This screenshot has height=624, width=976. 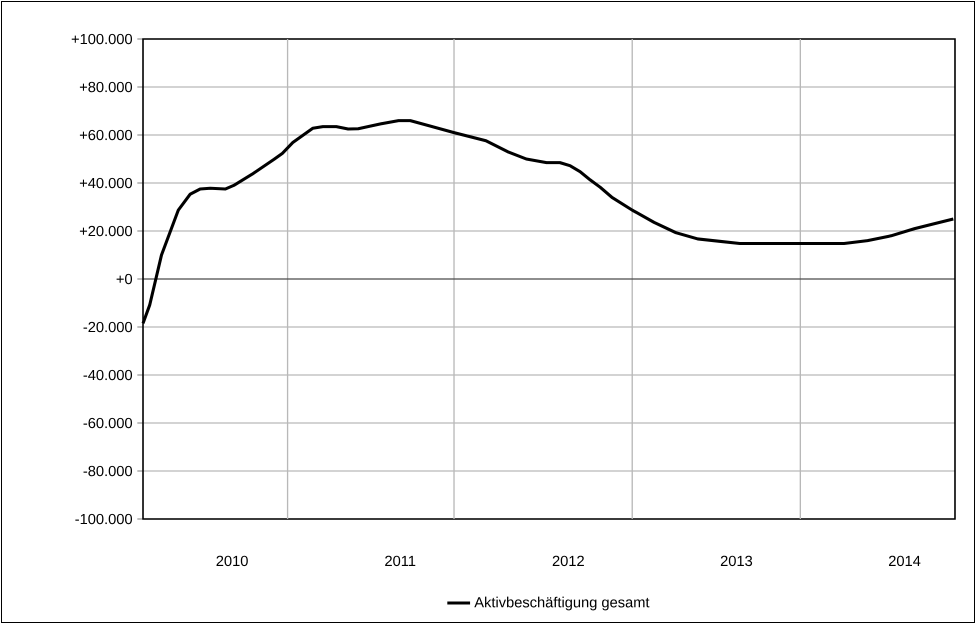 What do you see at coordinates (106, 231) in the screenshot?
I see `y-tick-label: +20.000` at bounding box center [106, 231].